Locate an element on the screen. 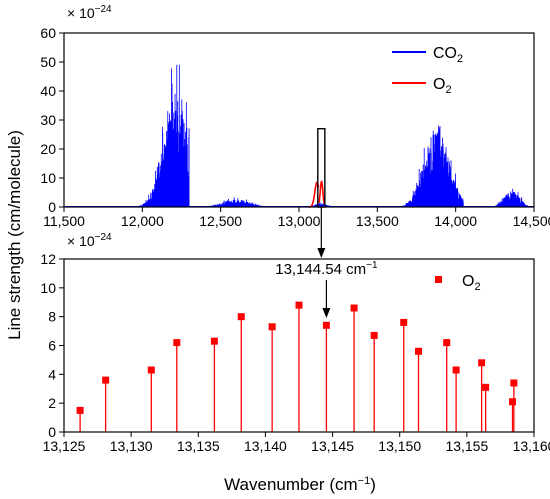 Image resolution: width=550 pixels, height=499 pixels. top-x-tick-label: 14,500 is located at coordinates (531, 221).